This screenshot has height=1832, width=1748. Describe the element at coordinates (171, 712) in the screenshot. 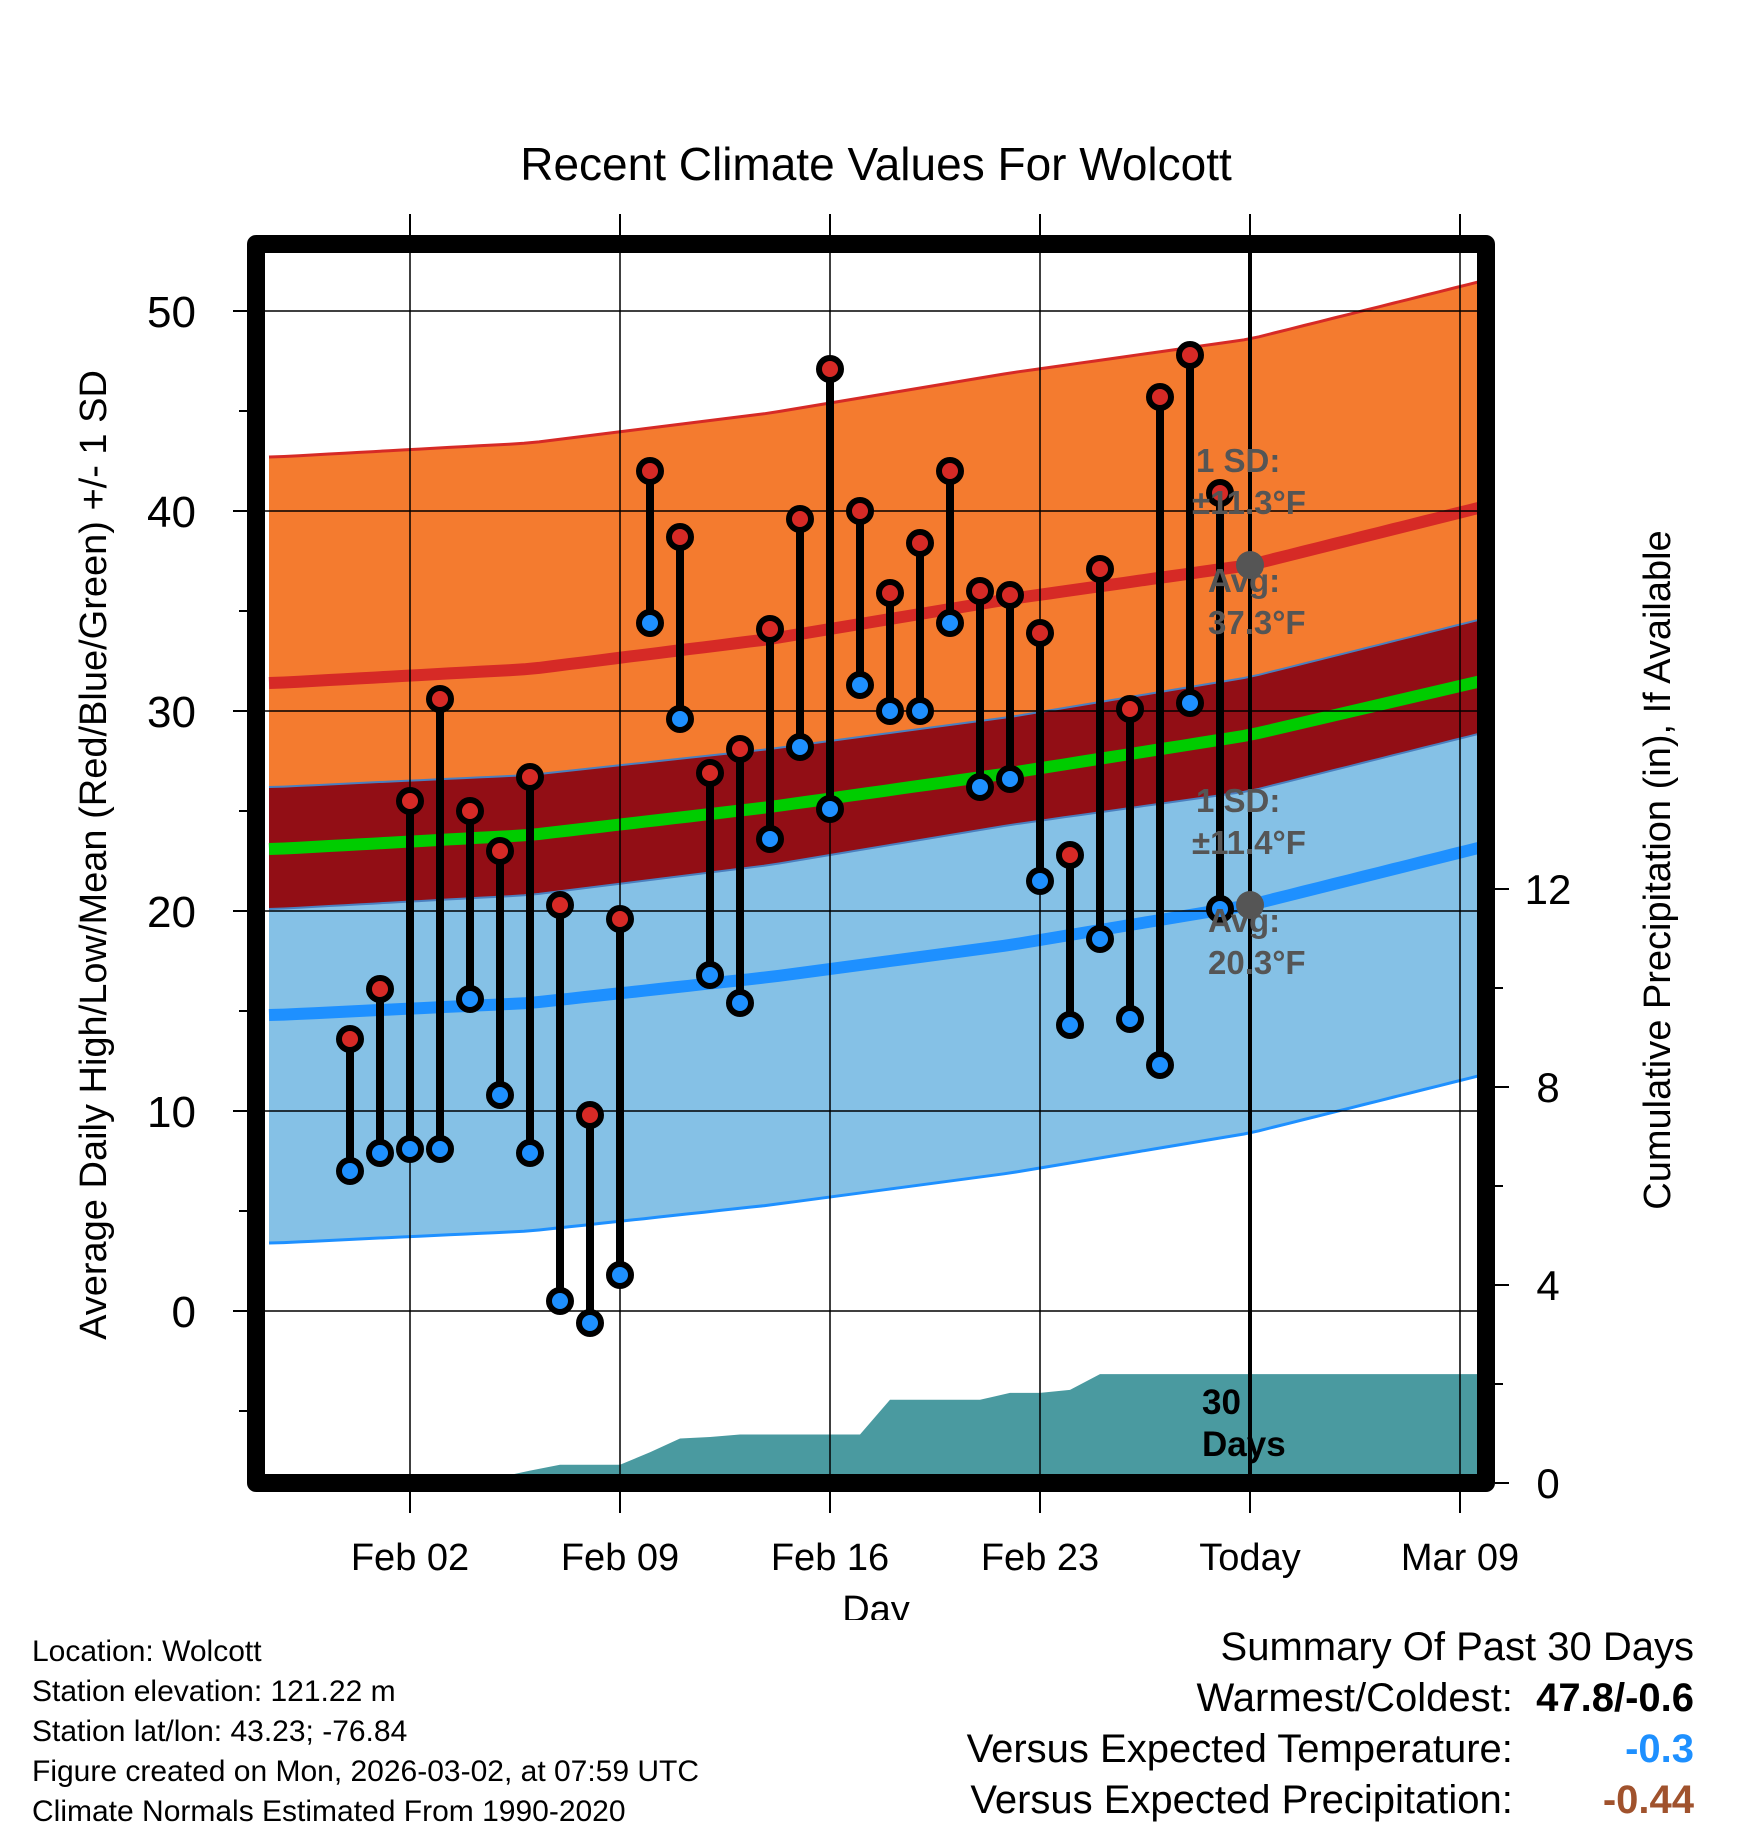

I see `y-tick-label: 30` at that location.